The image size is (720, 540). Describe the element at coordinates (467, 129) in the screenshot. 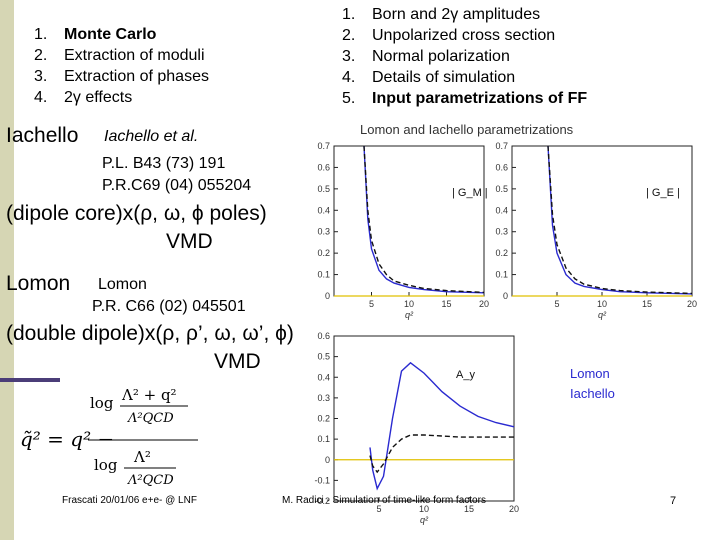

I see `figure-title: Lomon and Iachello parametrizations` at that location.